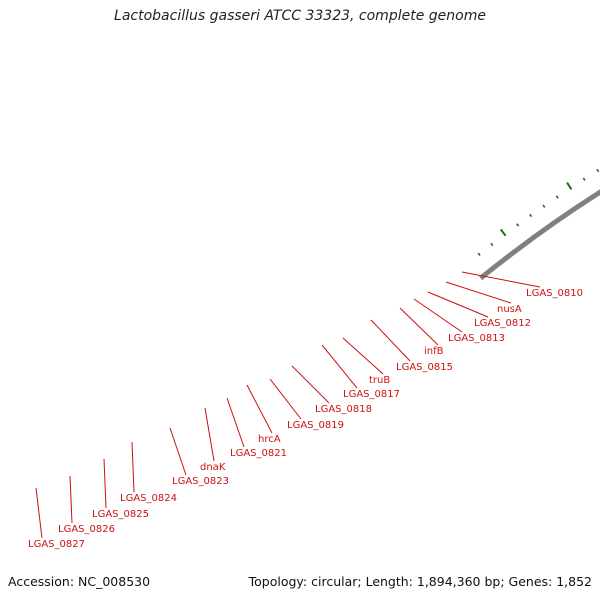 This screenshot has width=600, height=600. I want to click on gene-label-17: LGAS_0827, so click(56, 544).